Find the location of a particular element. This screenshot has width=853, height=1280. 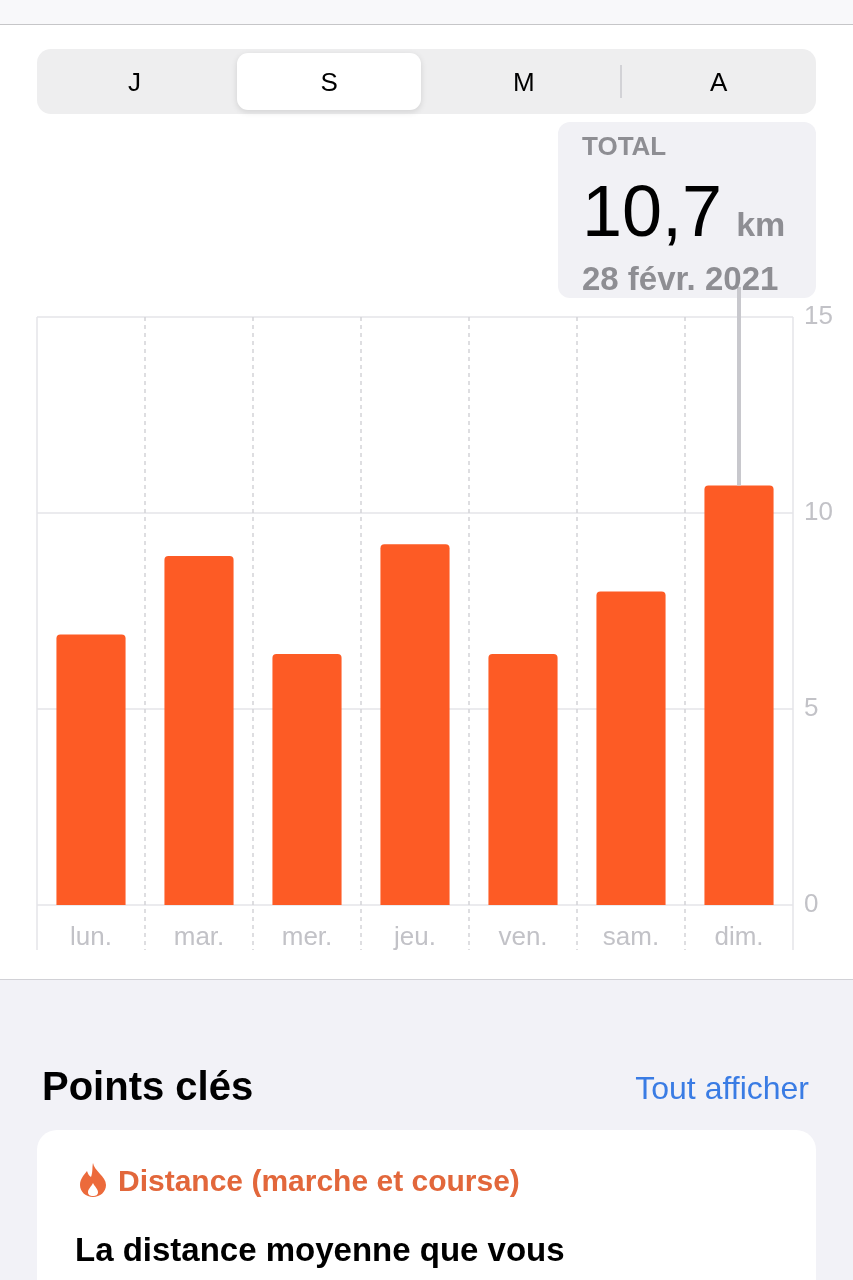

text: Points clés is located at coordinates (148, 1086).